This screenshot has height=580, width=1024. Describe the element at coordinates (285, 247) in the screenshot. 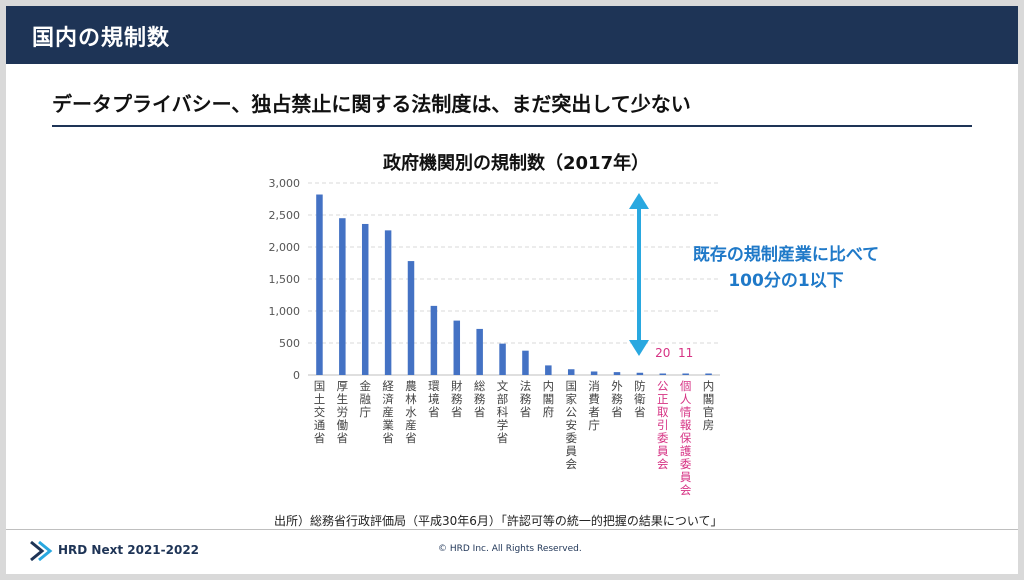

I see `y-tick-label: 2,000` at that location.